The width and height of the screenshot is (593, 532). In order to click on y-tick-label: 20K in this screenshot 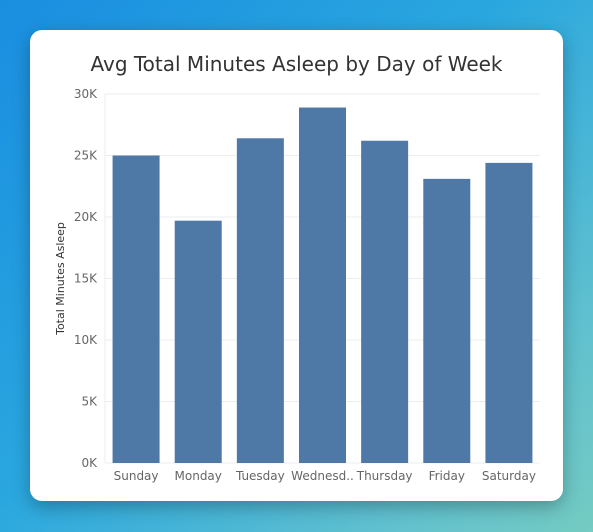, I will do `click(86, 217)`.